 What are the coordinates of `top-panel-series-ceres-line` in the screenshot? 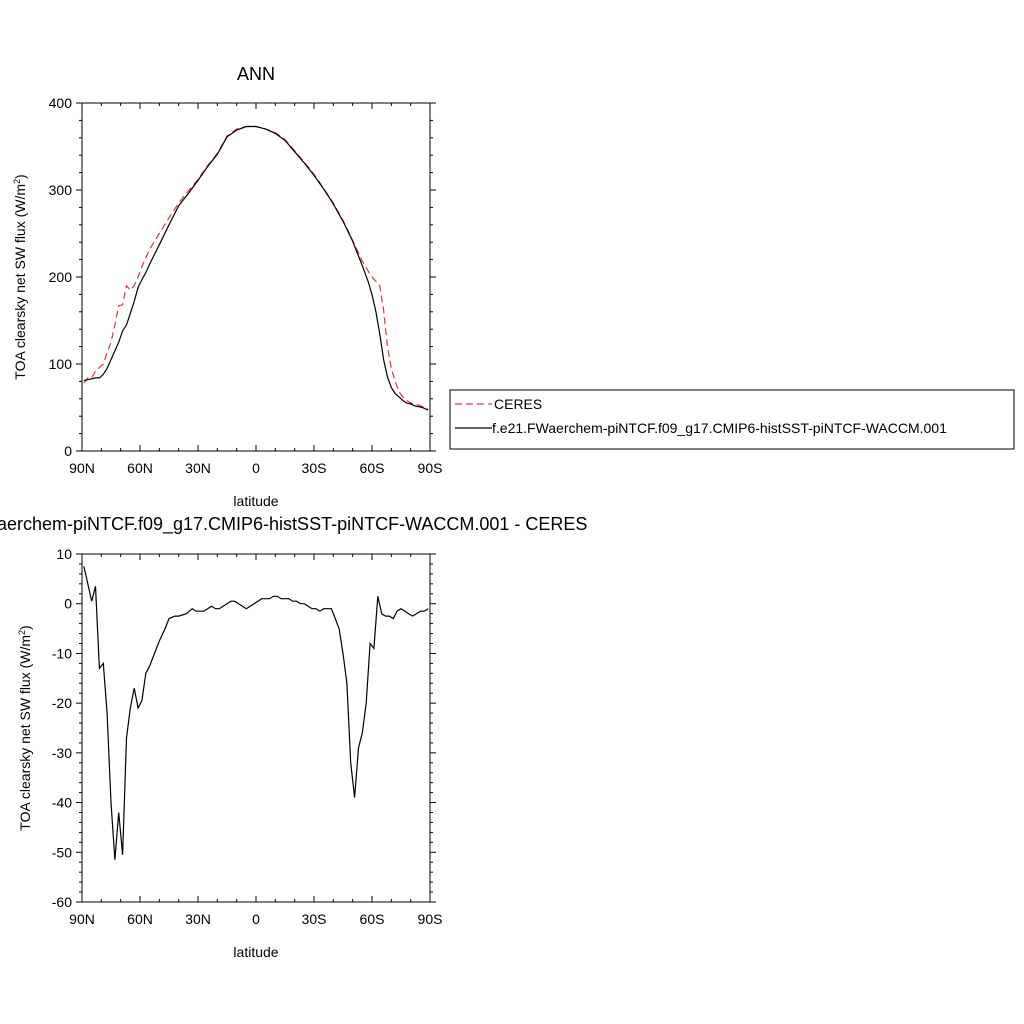 It's located at (256, 267).